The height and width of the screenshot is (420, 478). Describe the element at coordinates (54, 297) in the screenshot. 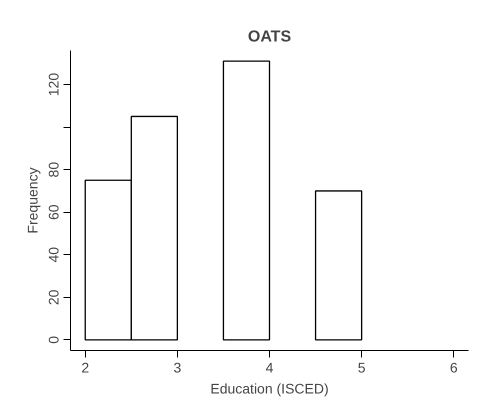

I see `y-tick-label: 20` at that location.